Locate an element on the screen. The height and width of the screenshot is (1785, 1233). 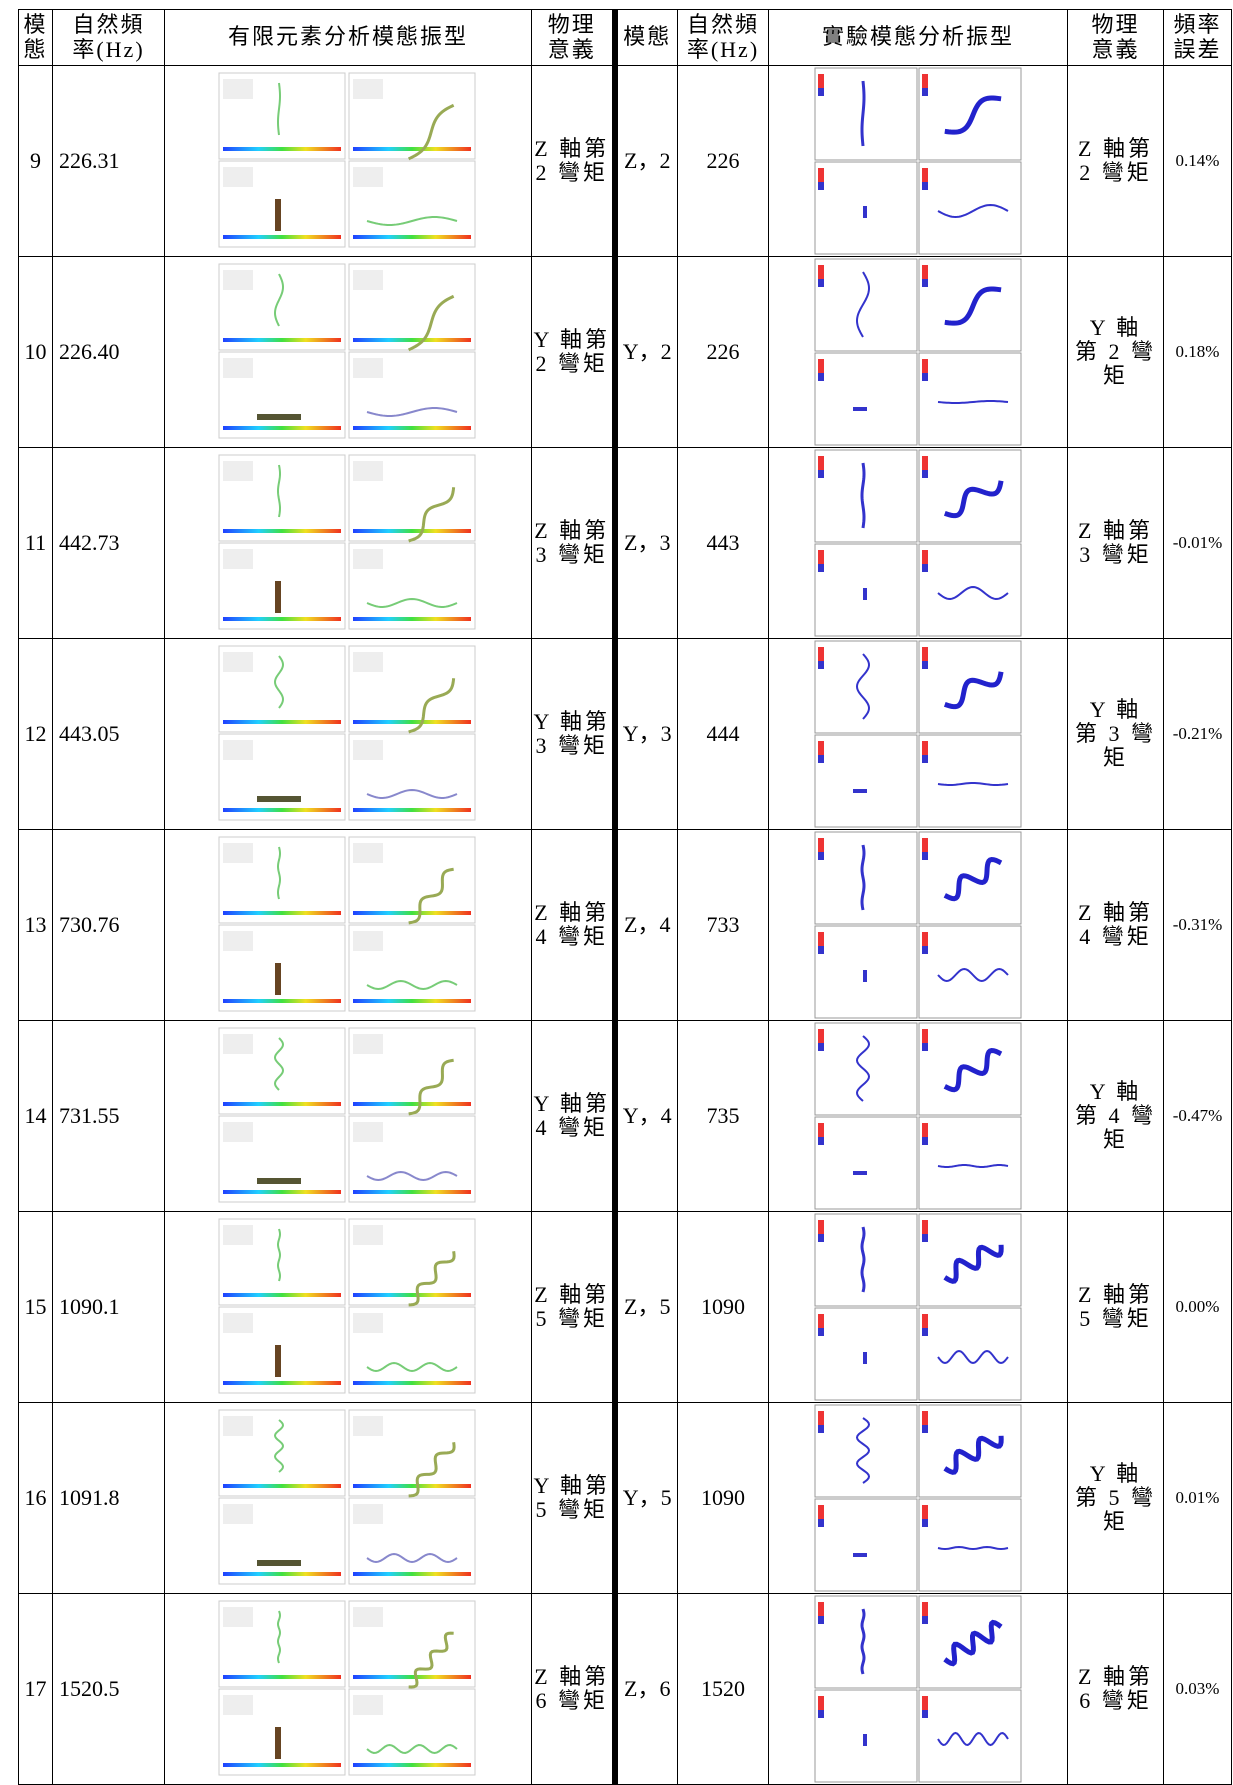
frequency-error: -0.31% is located at coordinates (1197, 925).